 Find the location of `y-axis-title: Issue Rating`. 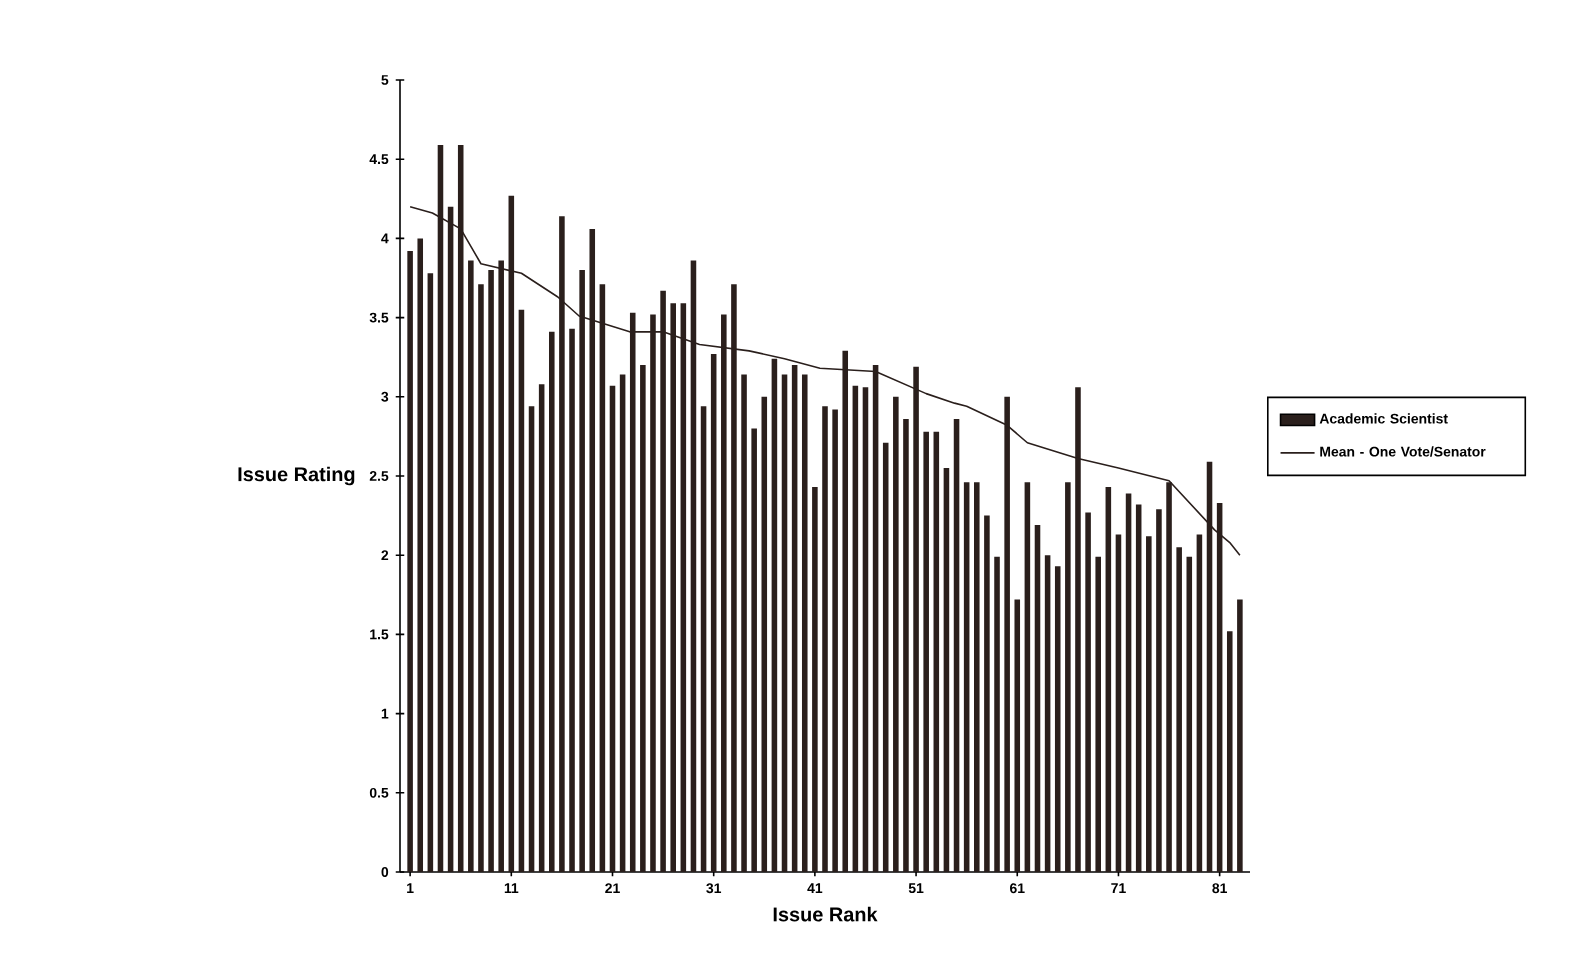

y-axis-title: Issue Rating is located at coordinates (296, 476).